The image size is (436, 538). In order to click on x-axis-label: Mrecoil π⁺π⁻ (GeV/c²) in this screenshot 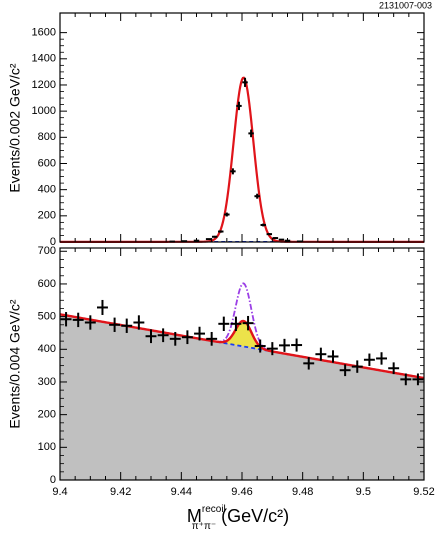, I will do `click(238, 518)`.